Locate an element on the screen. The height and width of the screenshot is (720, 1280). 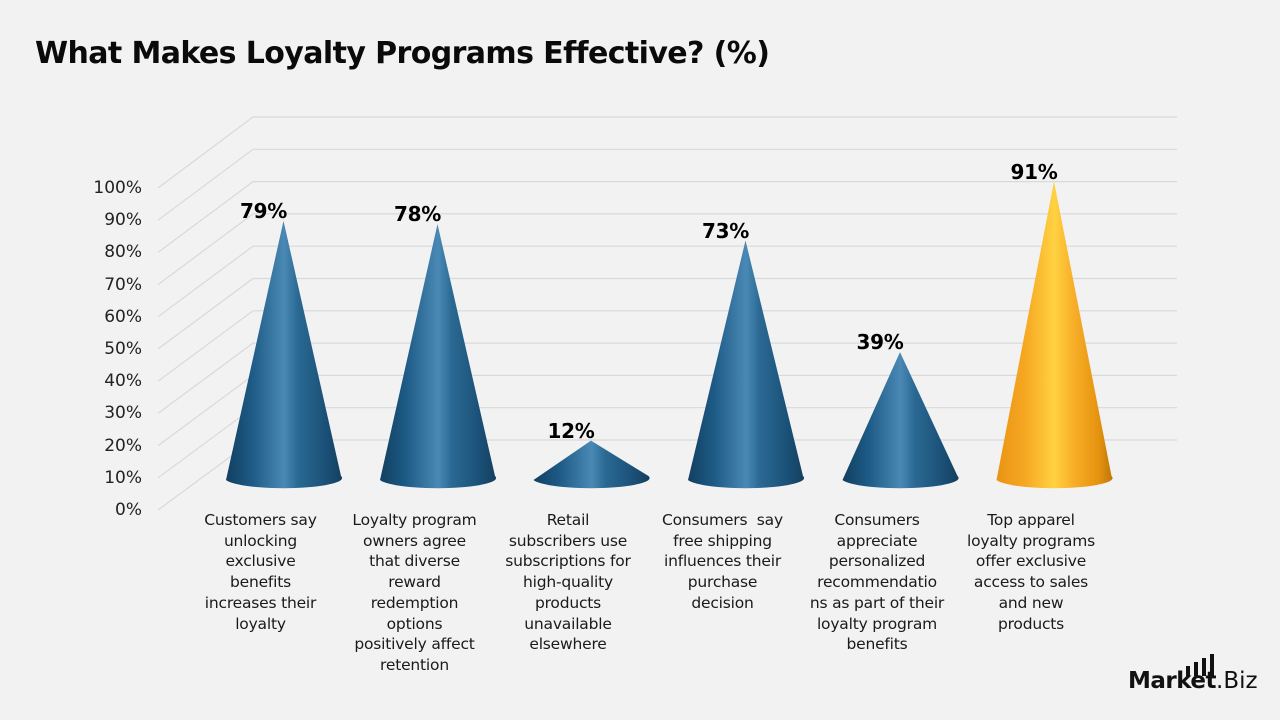
marketbiz-logo: Market .Biz is located at coordinates (1193, 674).